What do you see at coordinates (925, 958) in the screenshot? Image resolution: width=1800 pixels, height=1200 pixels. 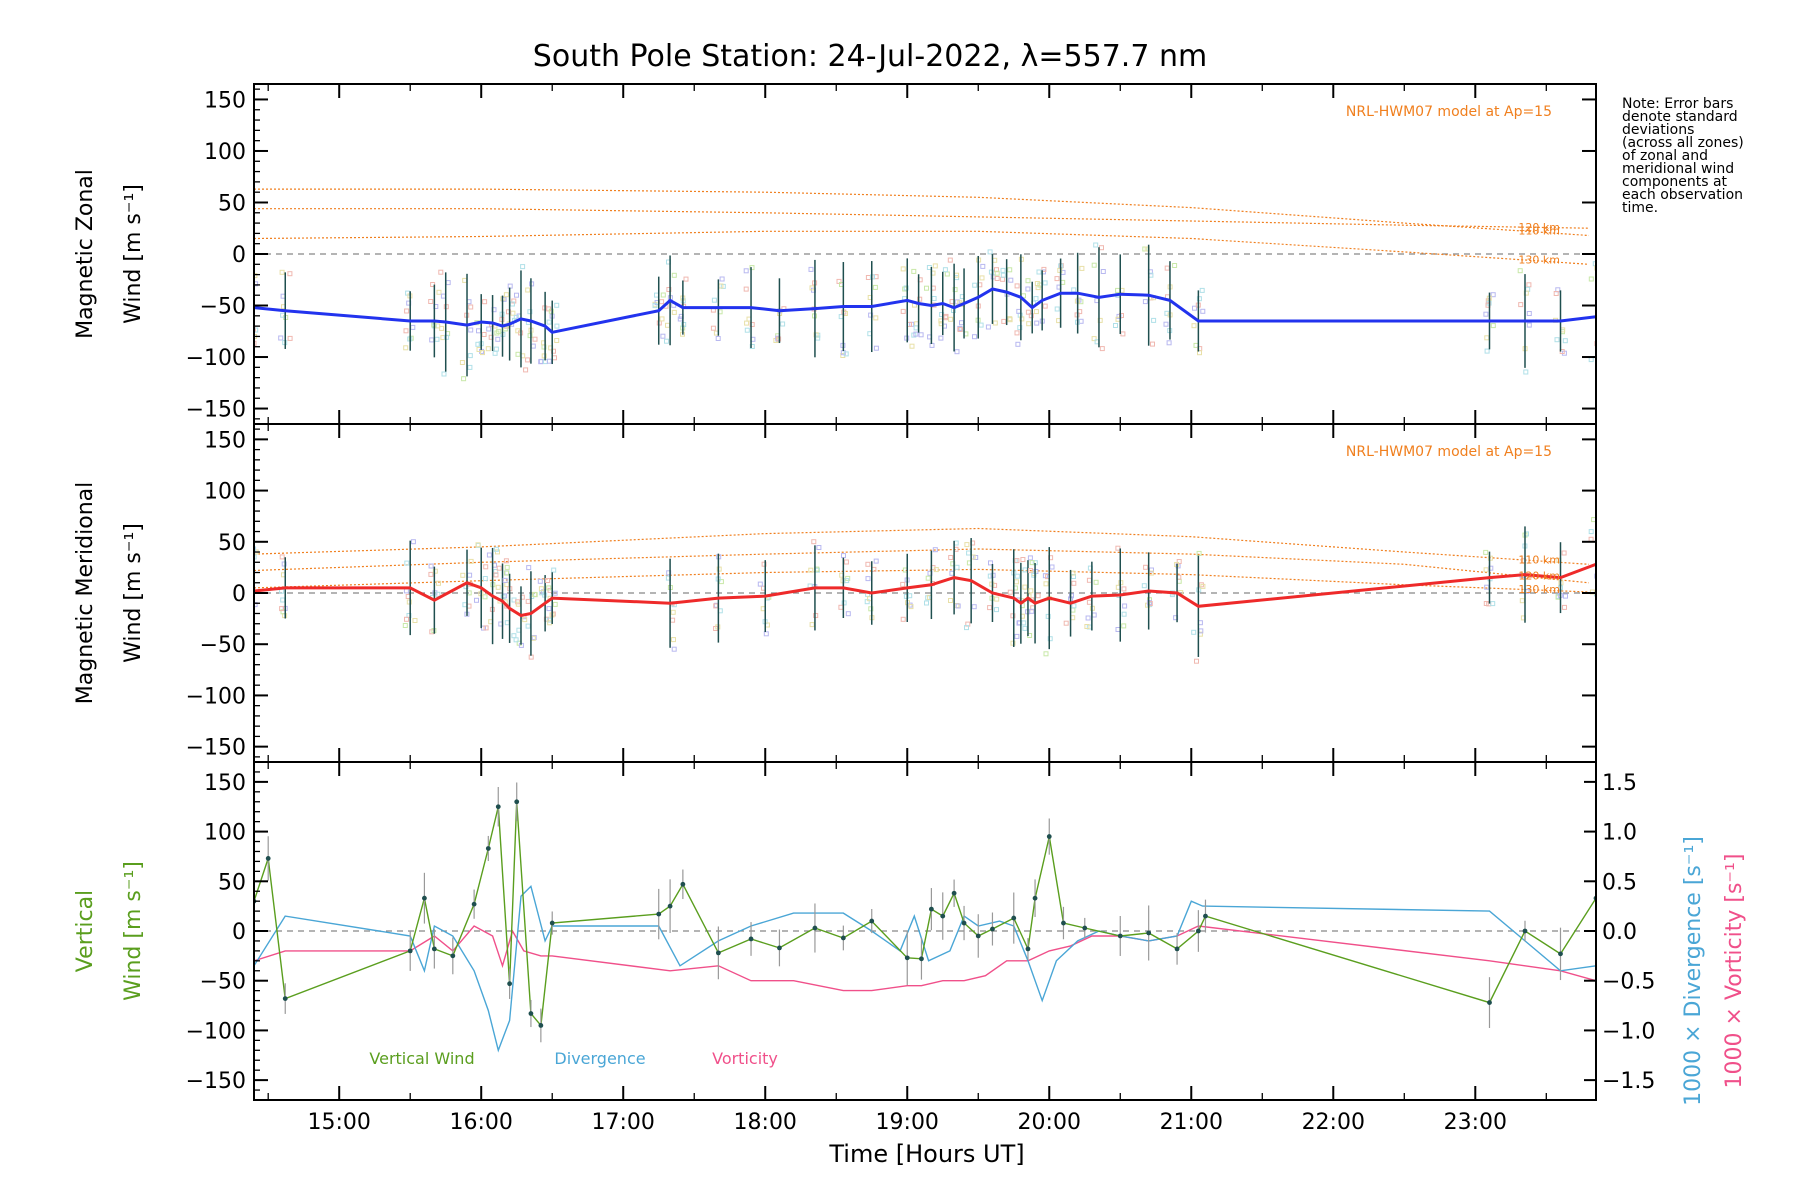 I see `series-line-vorticity` at bounding box center [925, 958].